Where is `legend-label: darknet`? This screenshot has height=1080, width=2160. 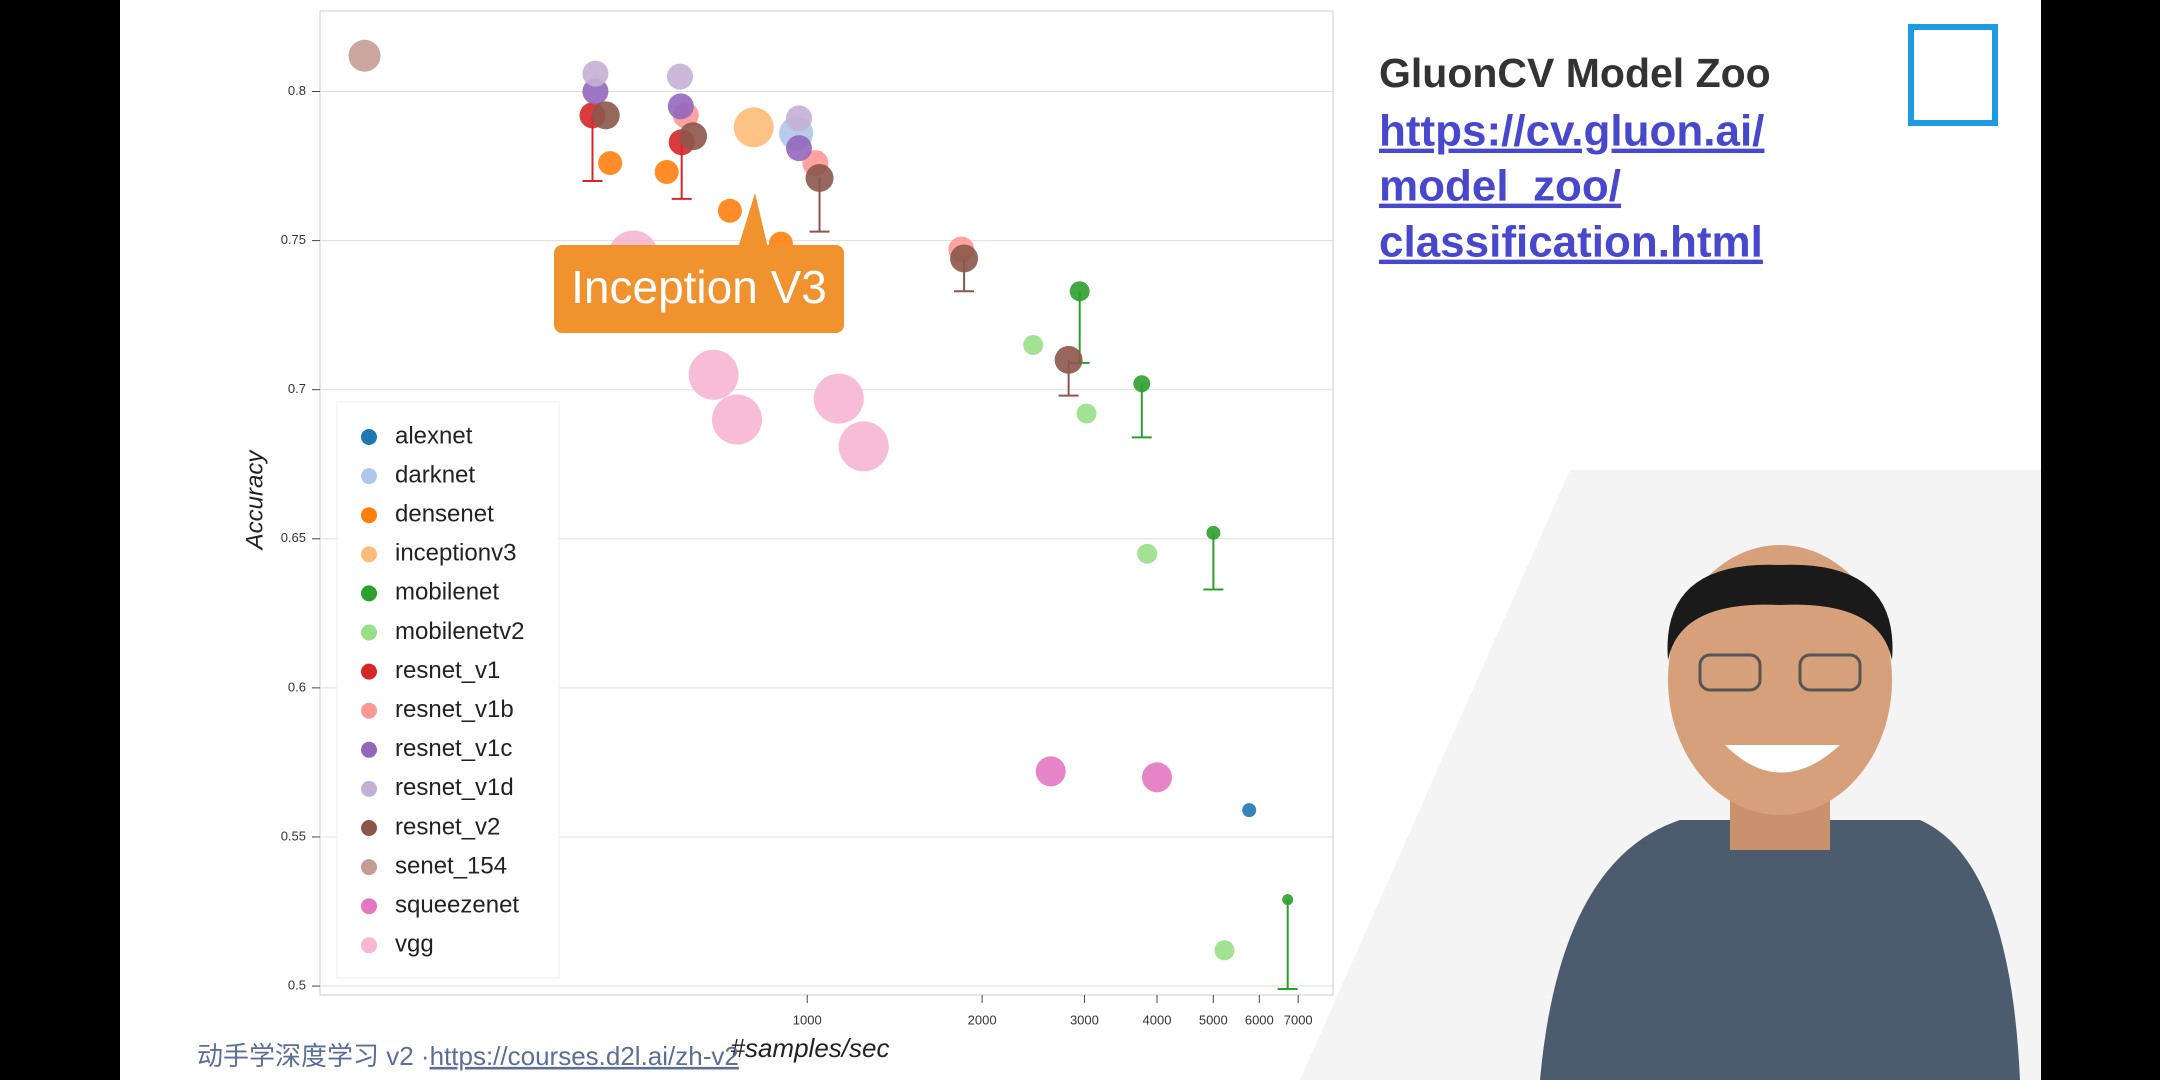 legend-label: darknet is located at coordinates (435, 474).